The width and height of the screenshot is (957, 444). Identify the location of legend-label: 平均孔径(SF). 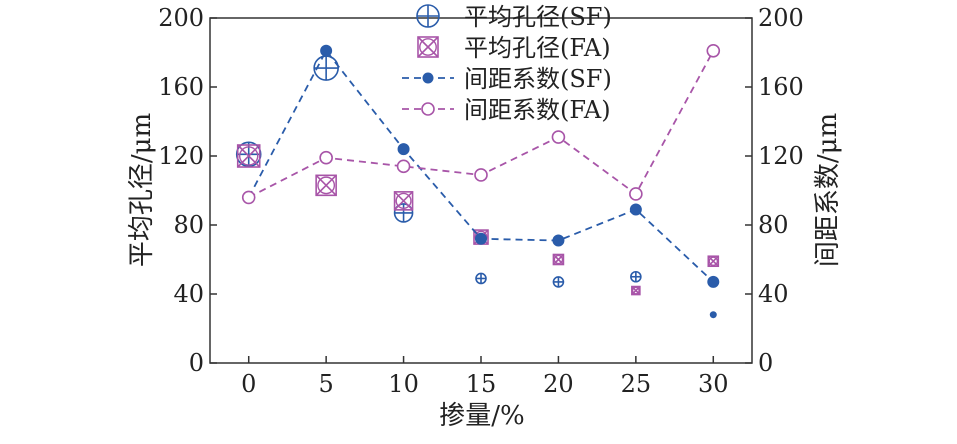
(538, 17).